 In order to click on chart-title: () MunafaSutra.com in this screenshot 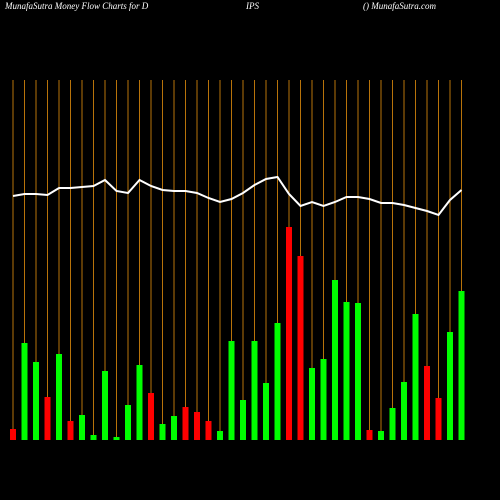, I will do `click(399, 6)`.